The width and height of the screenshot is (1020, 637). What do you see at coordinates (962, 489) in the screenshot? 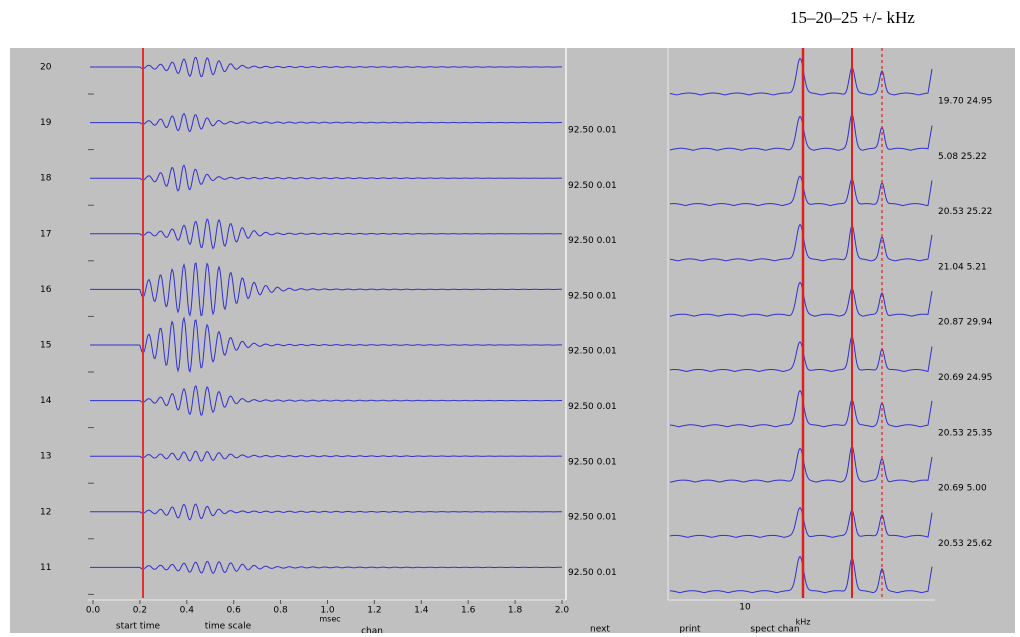
I see `spectrum-label: 20.69 5.00` at bounding box center [962, 489].